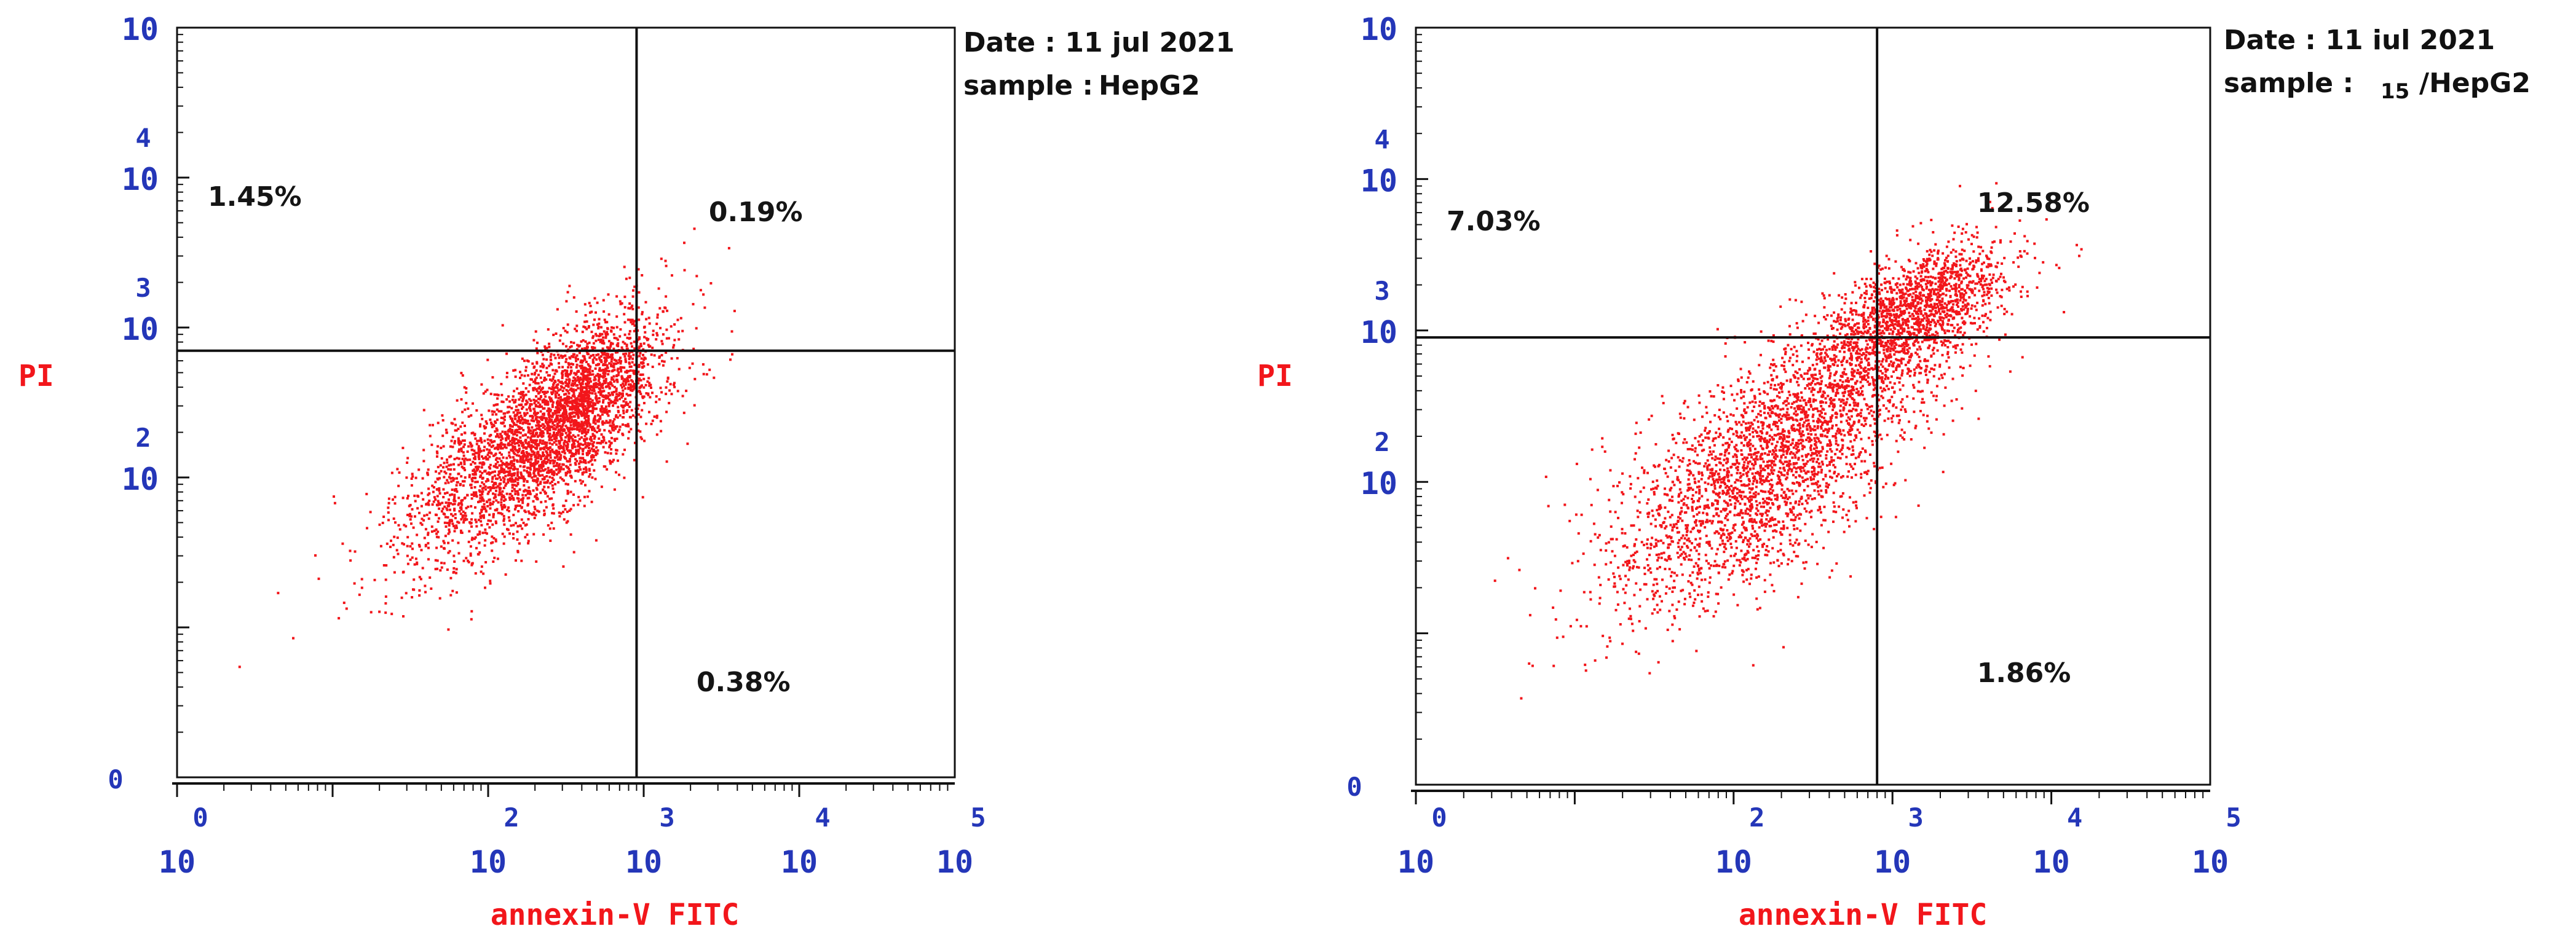 Image resolution: width=2576 pixels, height=942 pixels. I want to click on x-tick-label-exponent: 2, so click(511, 818).